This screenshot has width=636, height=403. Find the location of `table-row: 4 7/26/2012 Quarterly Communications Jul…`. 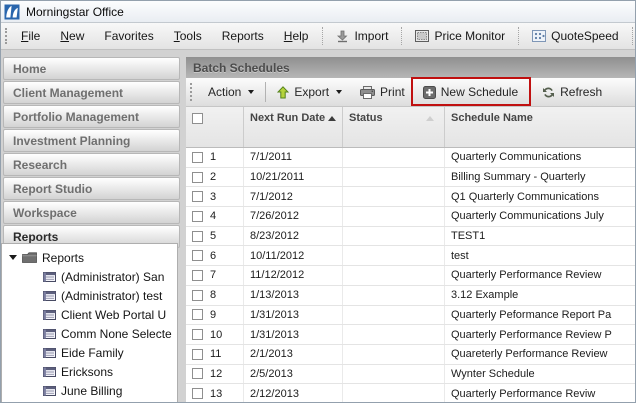

table-row: 4 7/26/2012 Quarterly Communications Jul… is located at coordinates (410, 217).